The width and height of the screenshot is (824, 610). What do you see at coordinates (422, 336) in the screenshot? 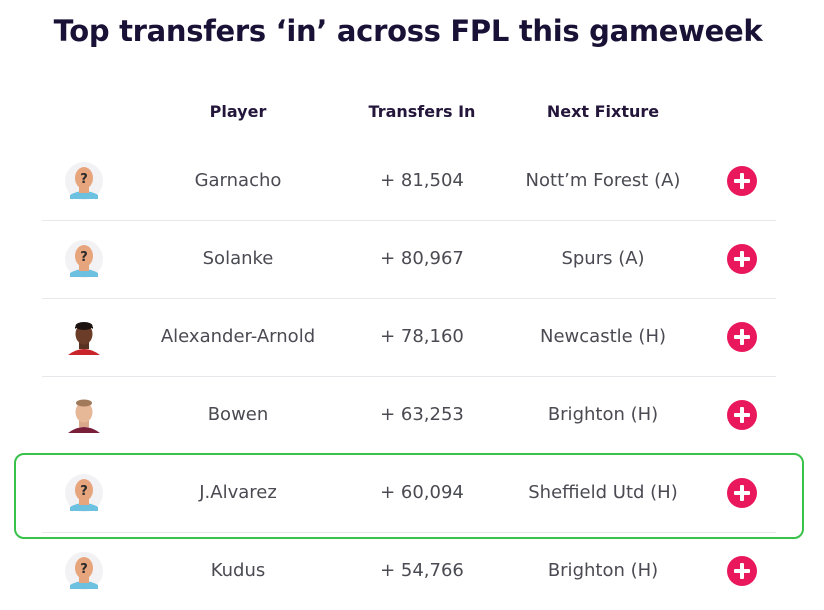
I see `transfers-in-value: + 78,160` at bounding box center [422, 336].